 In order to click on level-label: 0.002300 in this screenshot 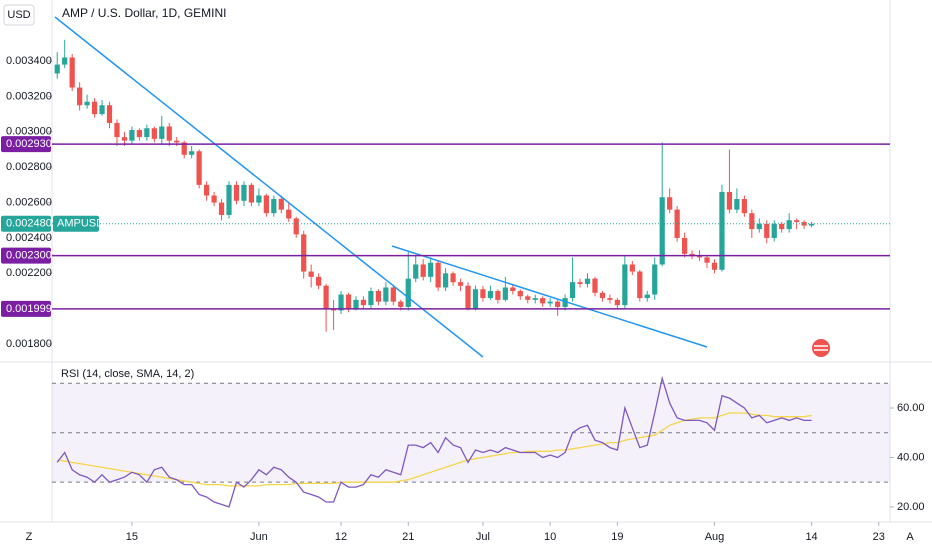, I will do `click(29, 256)`.